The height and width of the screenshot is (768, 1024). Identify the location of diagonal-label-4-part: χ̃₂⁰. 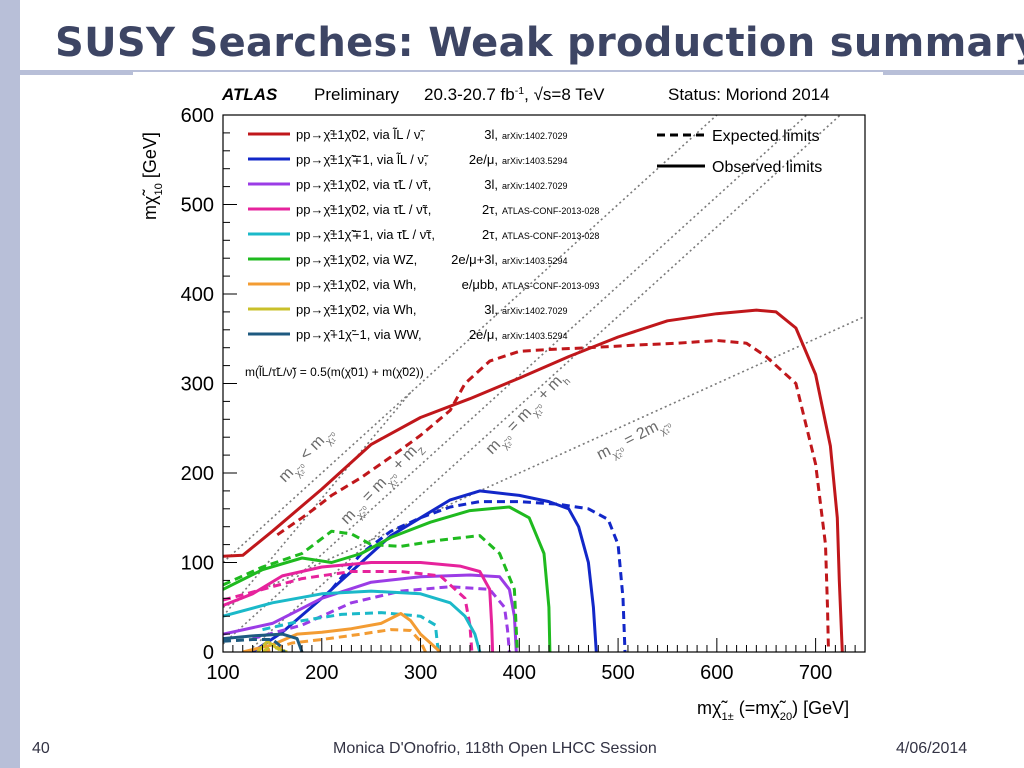
(619, 454).